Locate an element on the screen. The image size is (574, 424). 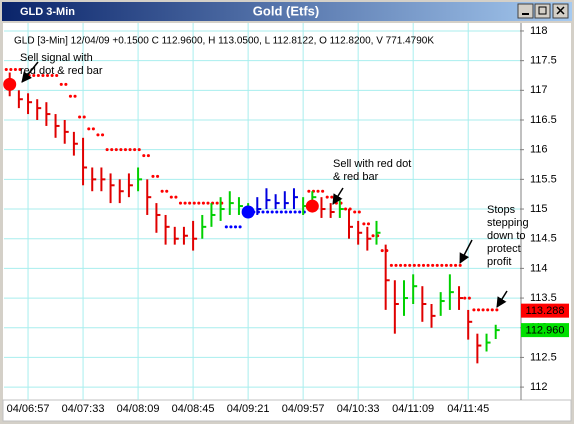
y-tick-label: 112.5 is located at coordinates (543, 357).